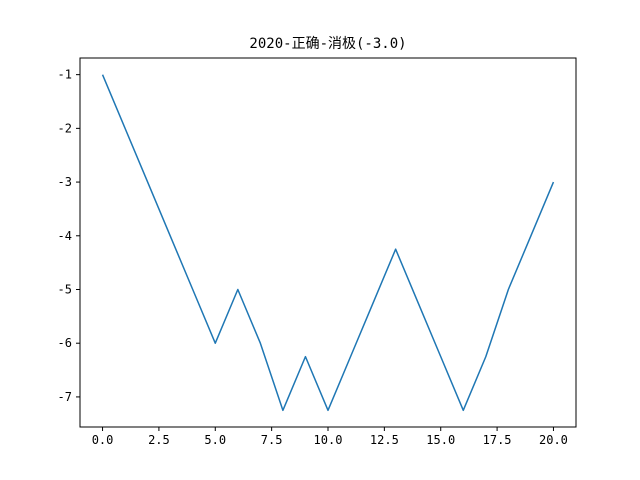  What do you see at coordinates (272, 440) in the screenshot?
I see `x-tick-label: 7.5` at bounding box center [272, 440].